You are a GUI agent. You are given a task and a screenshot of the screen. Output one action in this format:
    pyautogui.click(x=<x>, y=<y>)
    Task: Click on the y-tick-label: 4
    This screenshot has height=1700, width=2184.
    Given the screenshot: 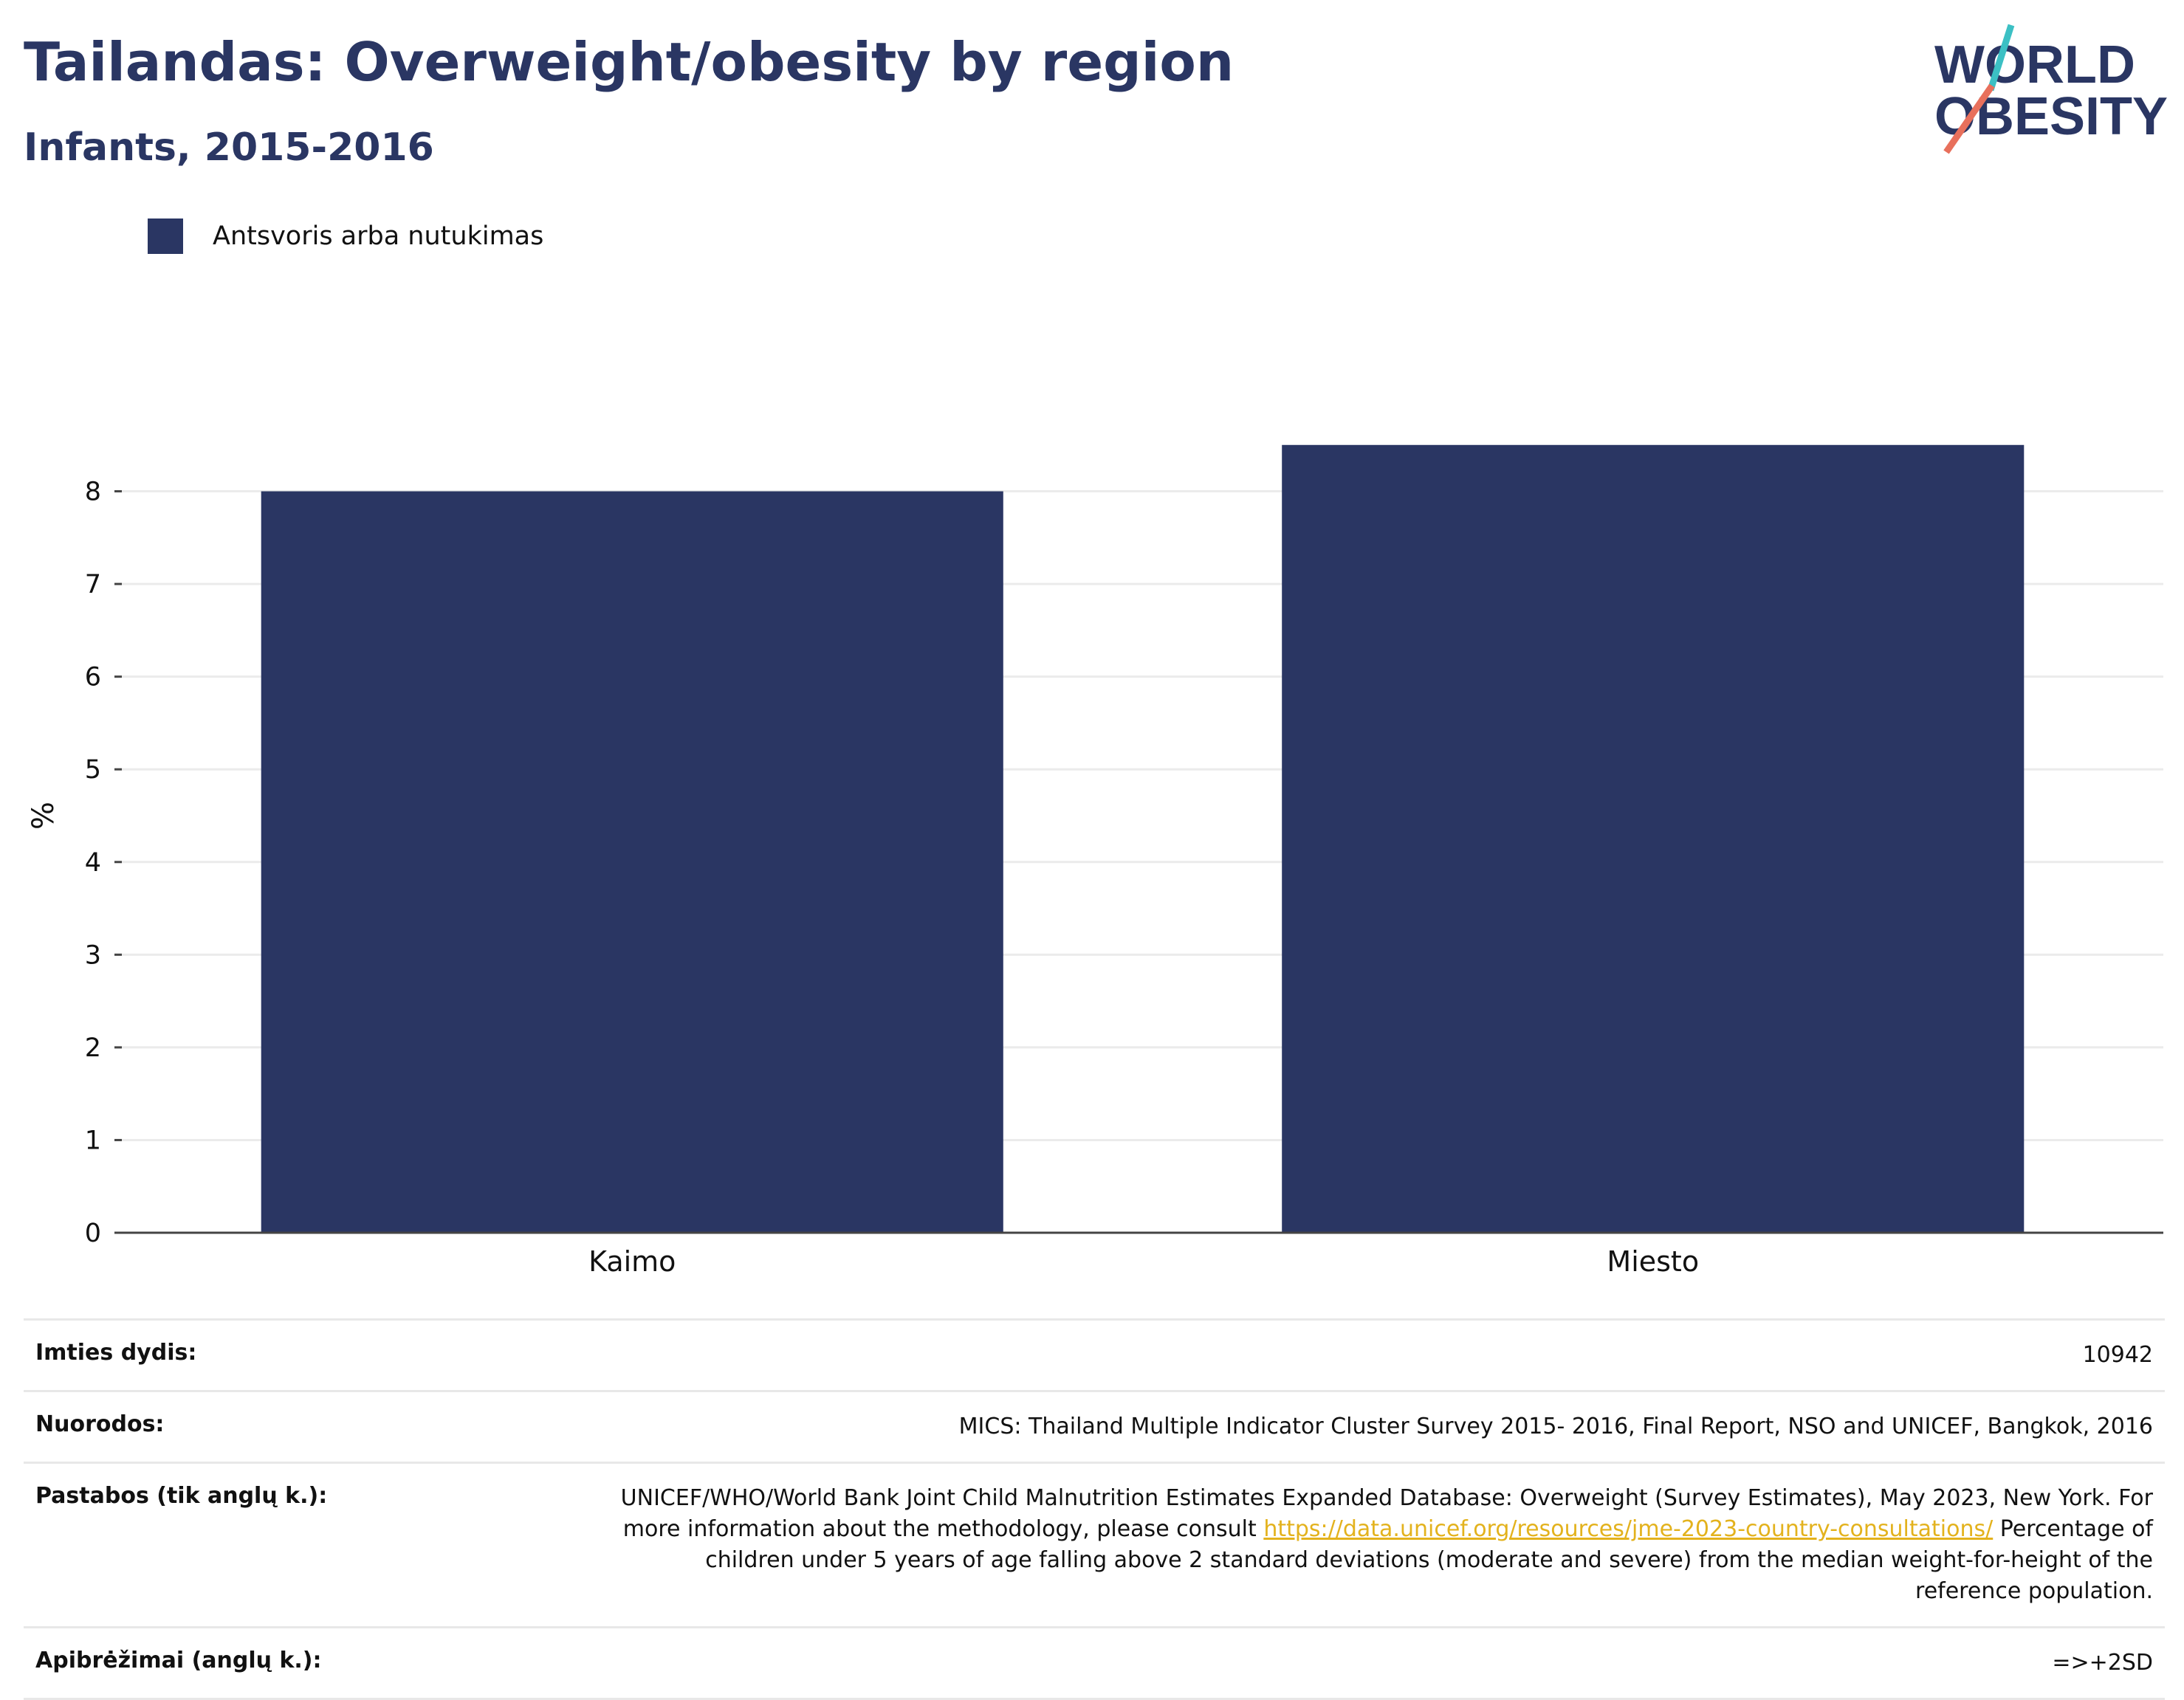 What is the action you would take?
    pyautogui.click(x=93, y=863)
    